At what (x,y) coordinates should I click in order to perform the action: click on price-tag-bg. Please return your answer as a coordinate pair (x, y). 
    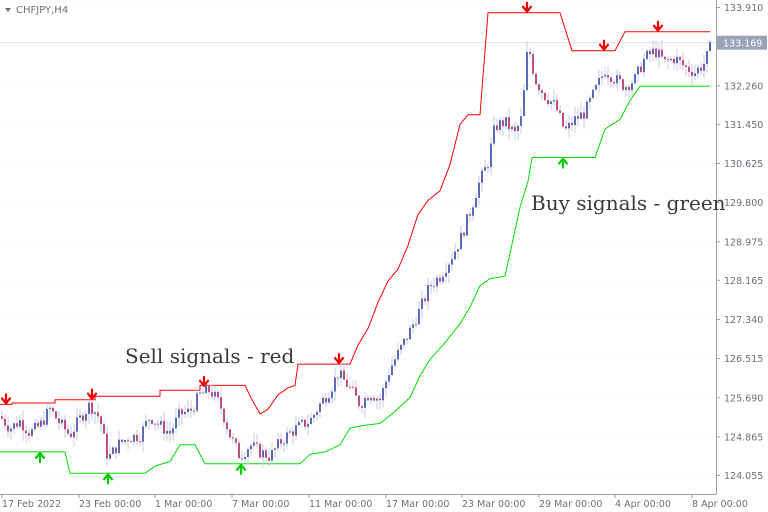
    Looking at the image, I should click on (742, 42).